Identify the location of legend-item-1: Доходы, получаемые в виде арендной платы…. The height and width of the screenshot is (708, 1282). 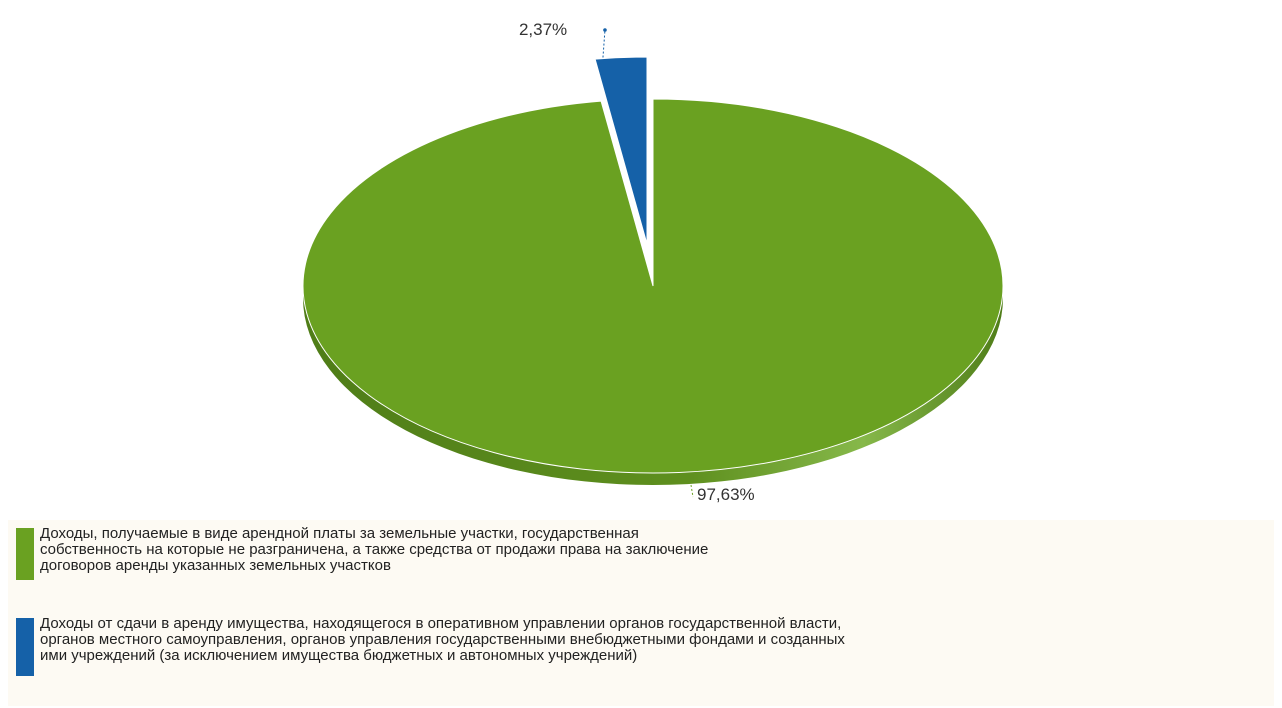
(362, 553).